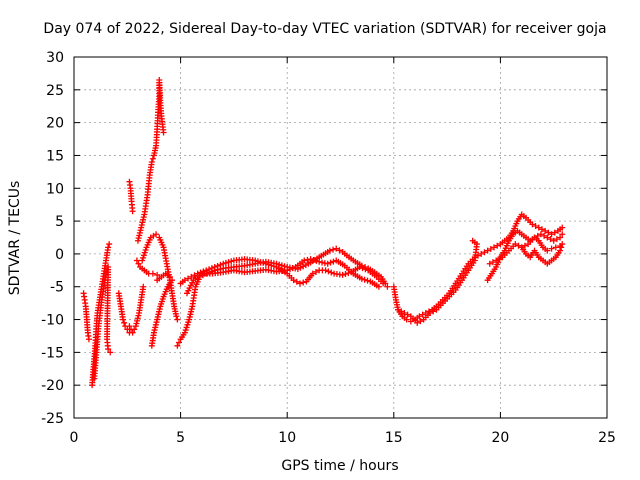 The width and height of the screenshot is (640, 480). Describe the element at coordinates (339, 466) in the screenshot. I see `x-axis-label: GPS time / hours` at that location.